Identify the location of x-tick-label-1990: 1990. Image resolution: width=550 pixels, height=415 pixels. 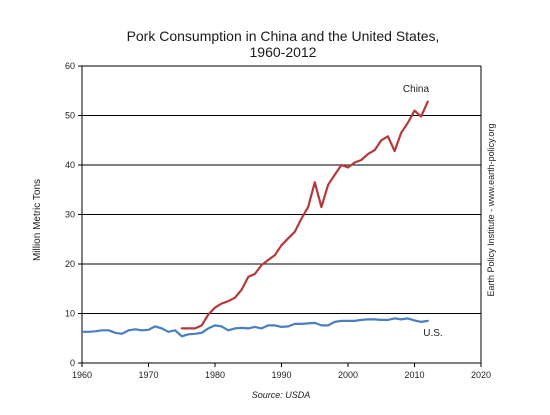
(281, 375).